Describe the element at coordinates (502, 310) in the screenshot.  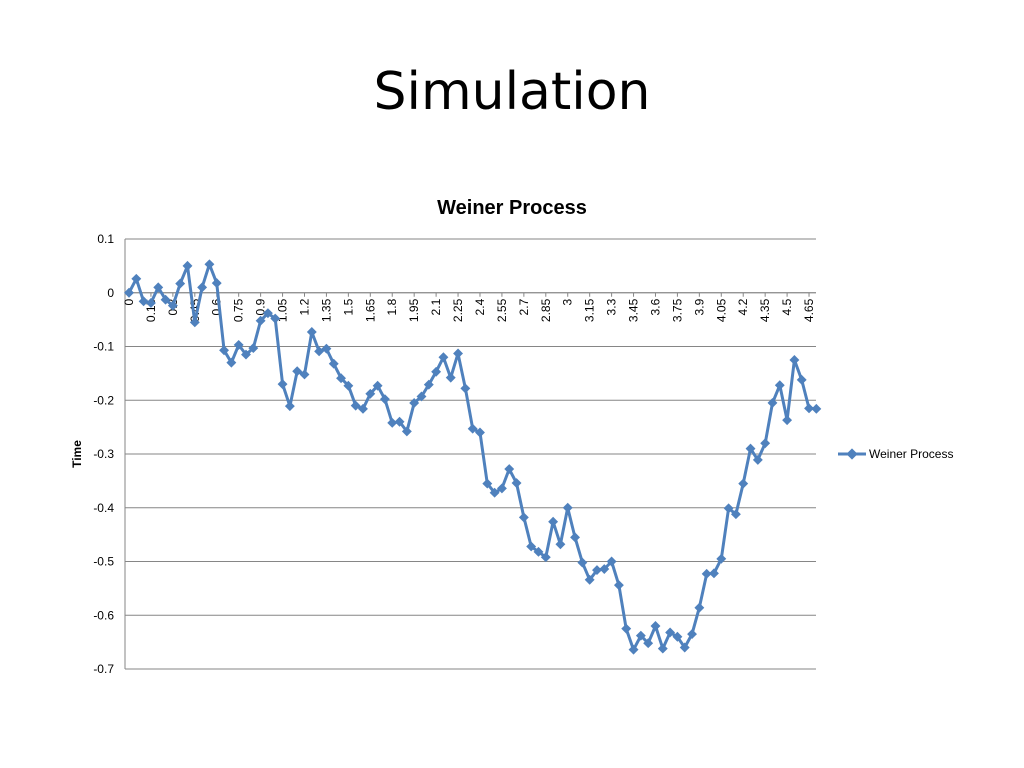
I see `x-tick-label: 2.55` at that location.